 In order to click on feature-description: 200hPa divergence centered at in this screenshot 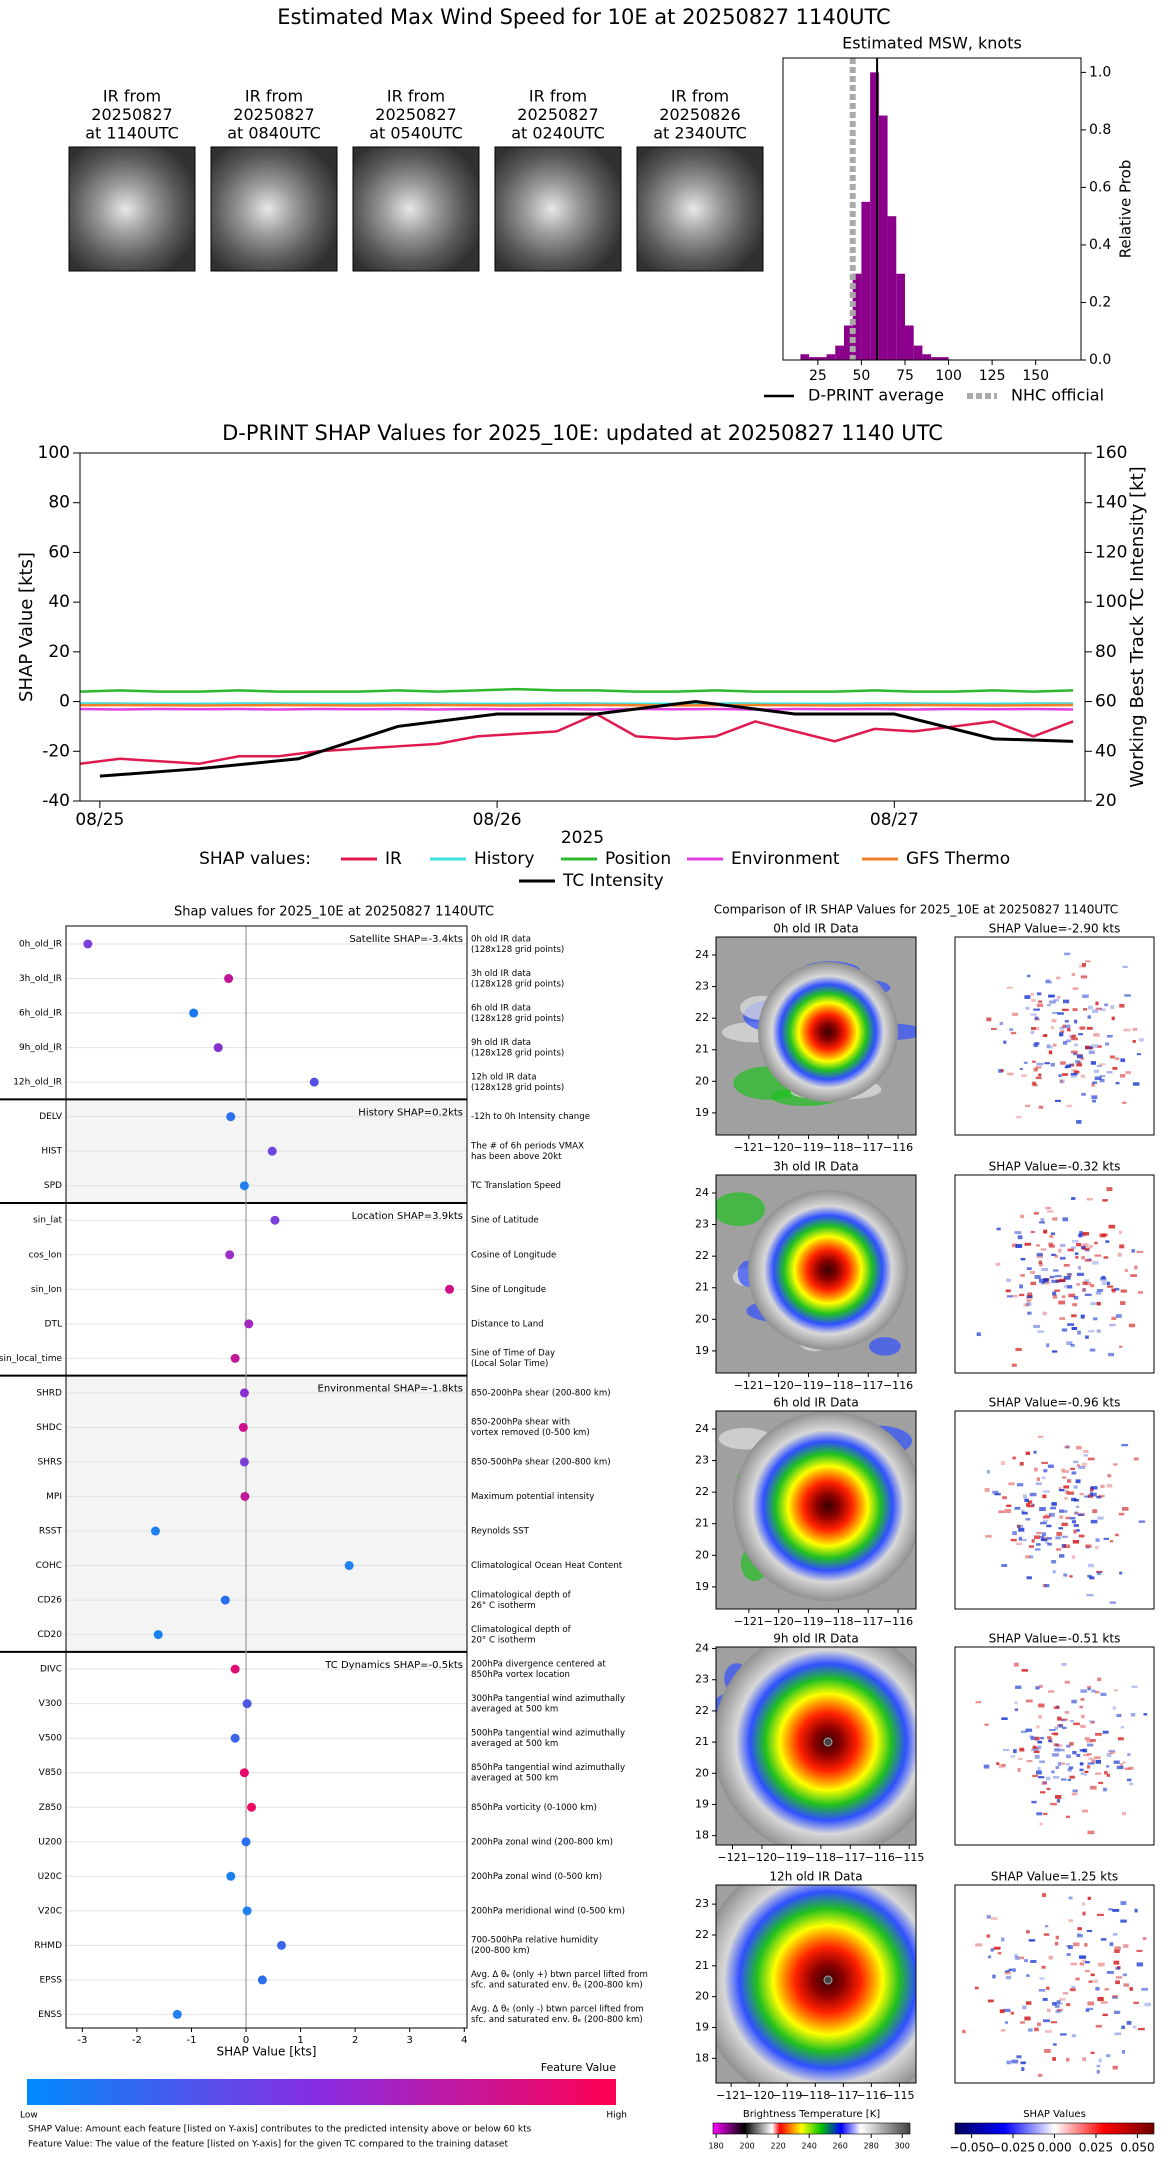, I will do `click(538, 1664)`.